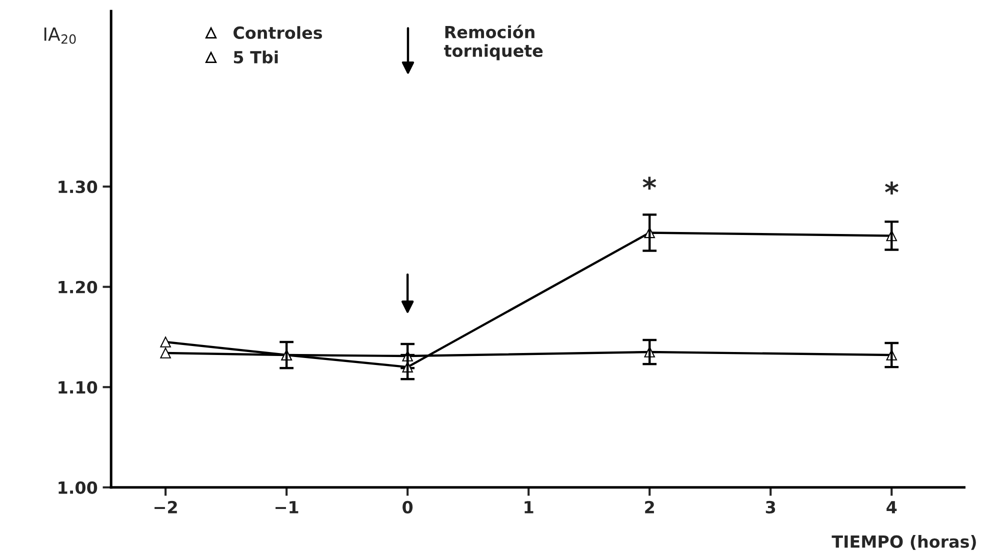 This screenshot has width=992, height=557. What do you see at coordinates (407, 507) in the screenshot?
I see `x-tick-label: 0` at bounding box center [407, 507].